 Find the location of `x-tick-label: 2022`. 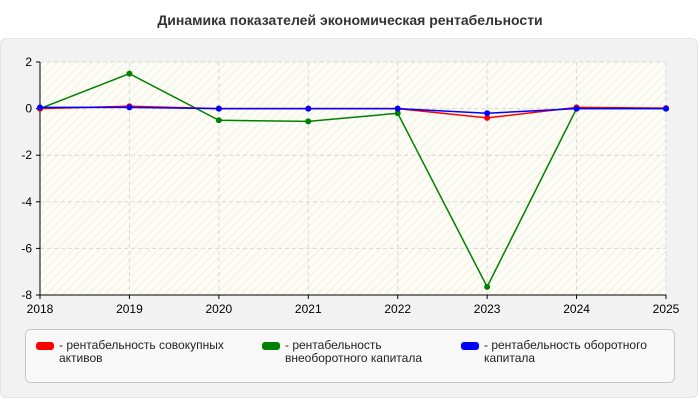

x-tick-label: 2022 is located at coordinates (397, 309).